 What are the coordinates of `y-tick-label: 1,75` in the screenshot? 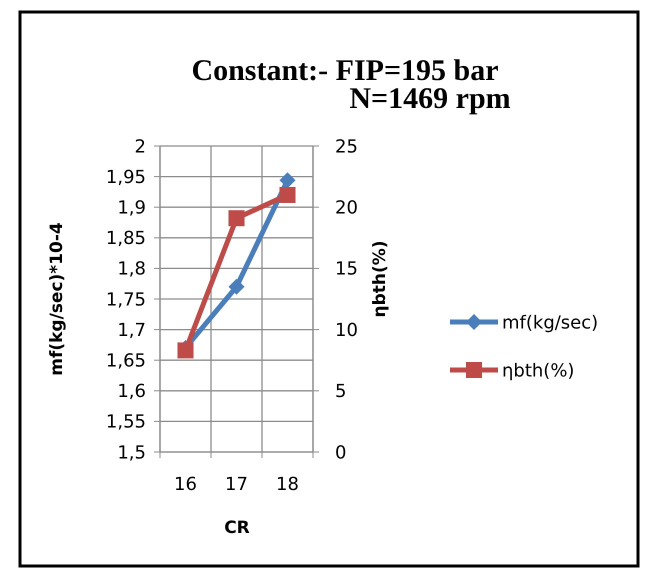 It's located at (126, 299).